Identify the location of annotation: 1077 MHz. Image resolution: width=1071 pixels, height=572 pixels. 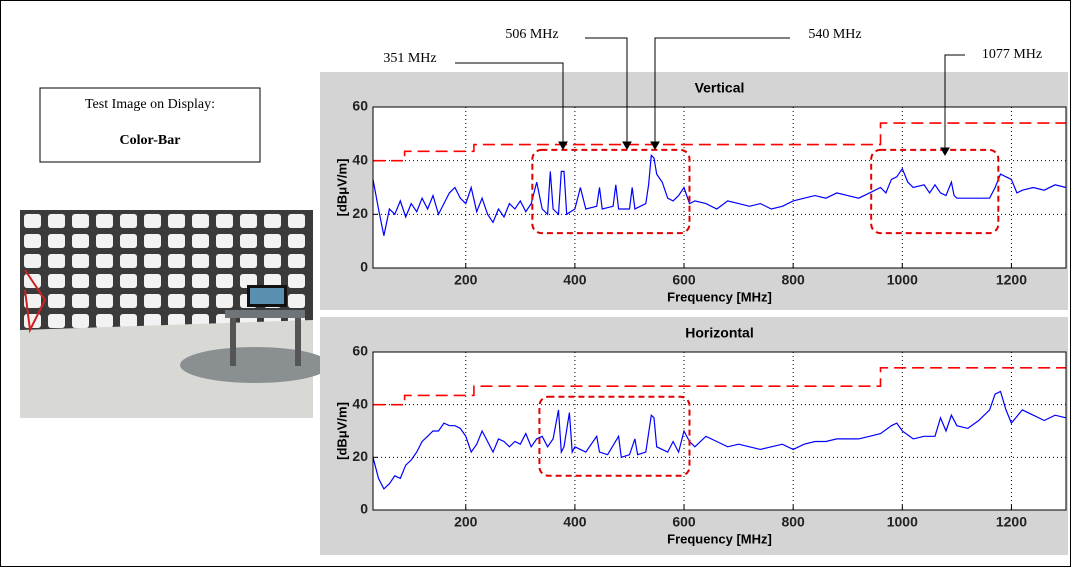
(1012, 54).